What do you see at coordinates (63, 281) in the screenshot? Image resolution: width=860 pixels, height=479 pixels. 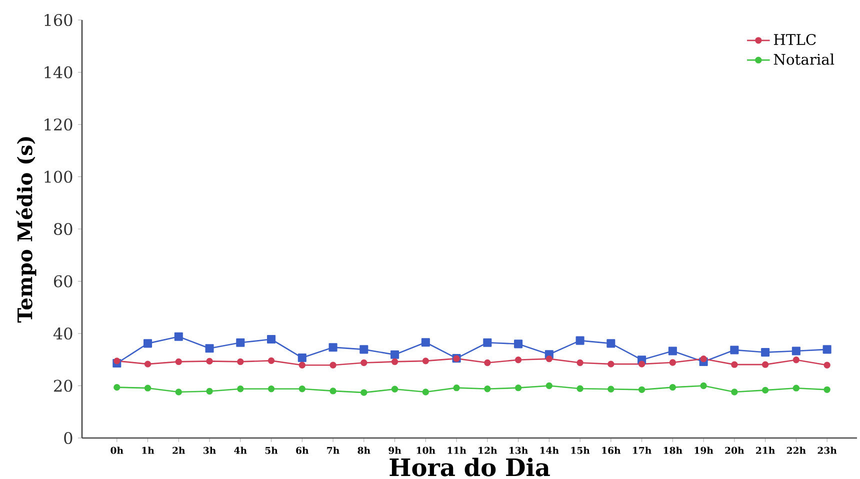 I see `y-tick-label: 60` at bounding box center [63, 281].